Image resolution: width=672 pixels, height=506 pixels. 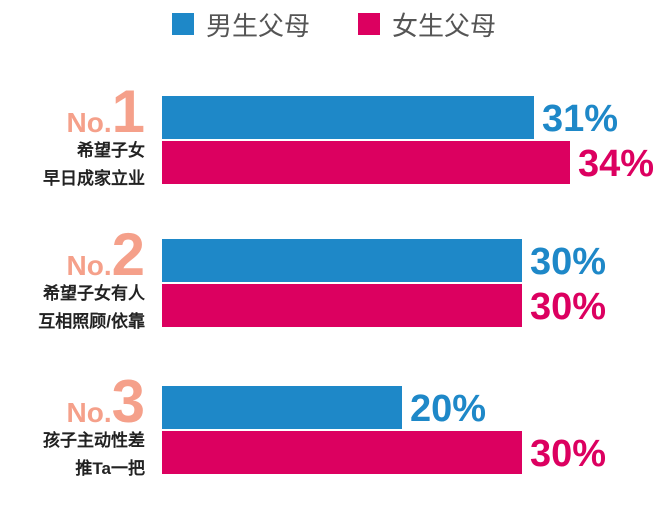 I want to click on value-label-male-3: 20%, so click(x=448, y=409).